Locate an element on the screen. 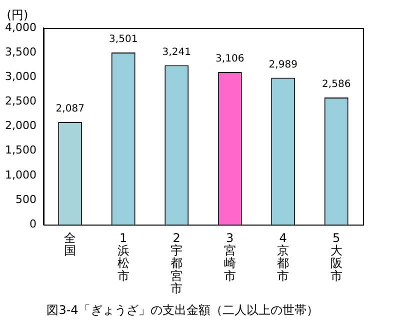  x-tick-label: 3宮崎市 is located at coordinates (230, 257).